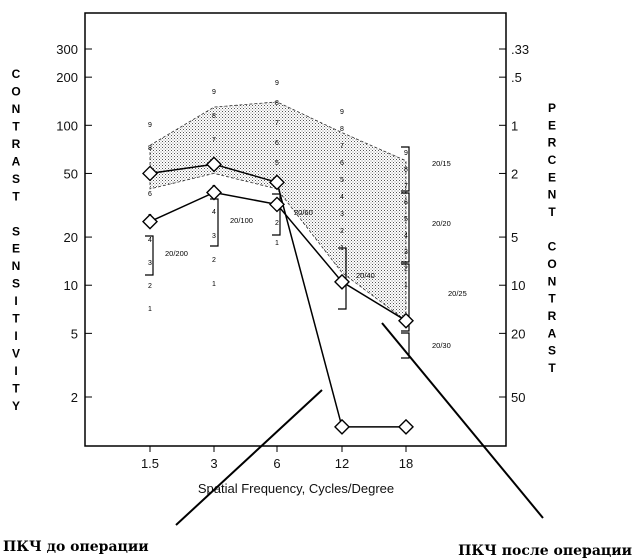 The width and height of the screenshot is (635, 559). What do you see at coordinates (552, 108) in the screenshot?
I see `y-label-letter-right: P` at bounding box center [552, 108].